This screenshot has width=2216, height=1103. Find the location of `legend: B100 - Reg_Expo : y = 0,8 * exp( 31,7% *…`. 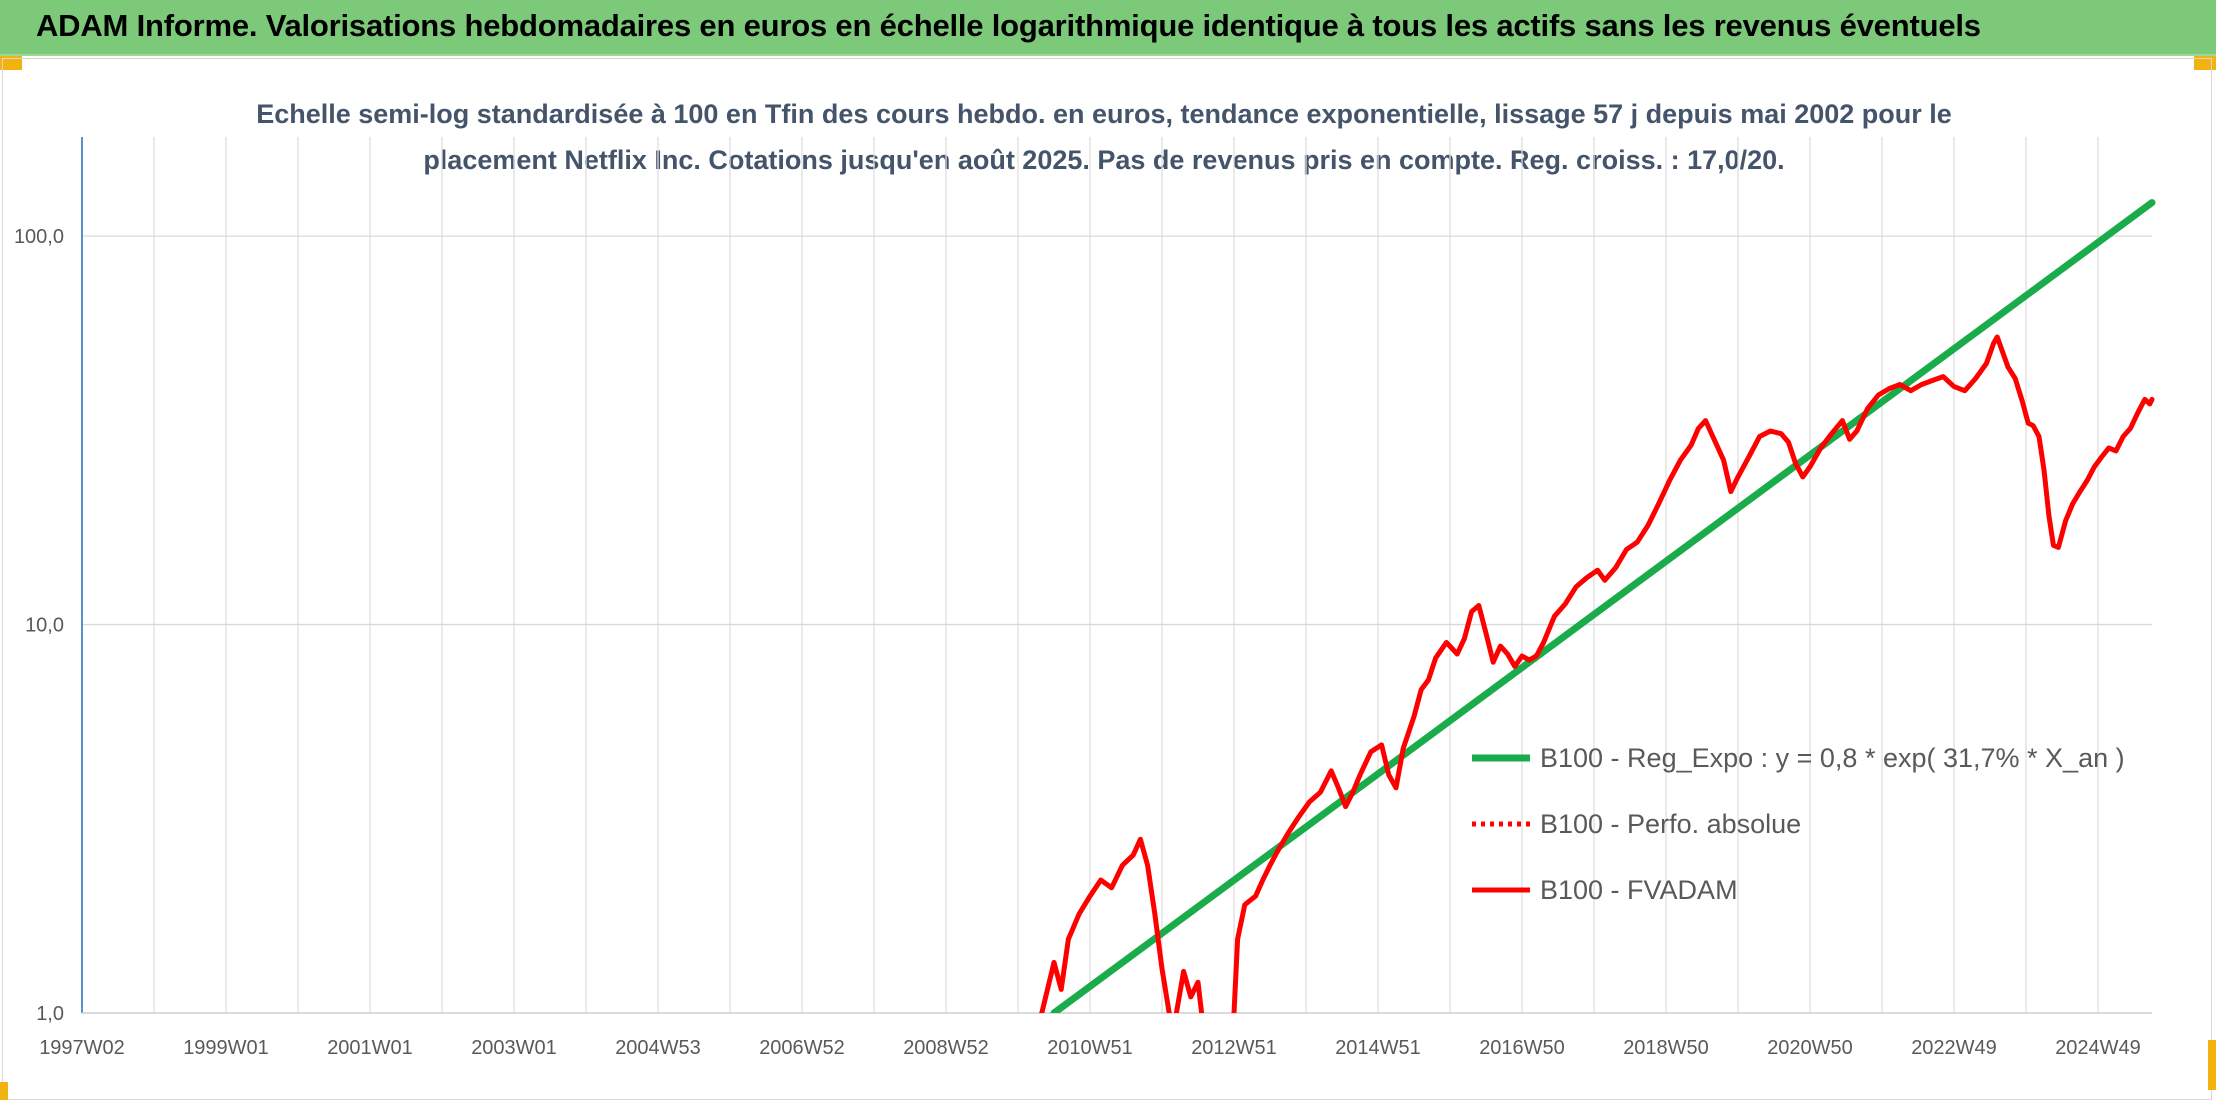

legend: B100 - Reg_Expo : y = 0,8 * exp( 31,7% *… is located at coordinates (1798, 824).